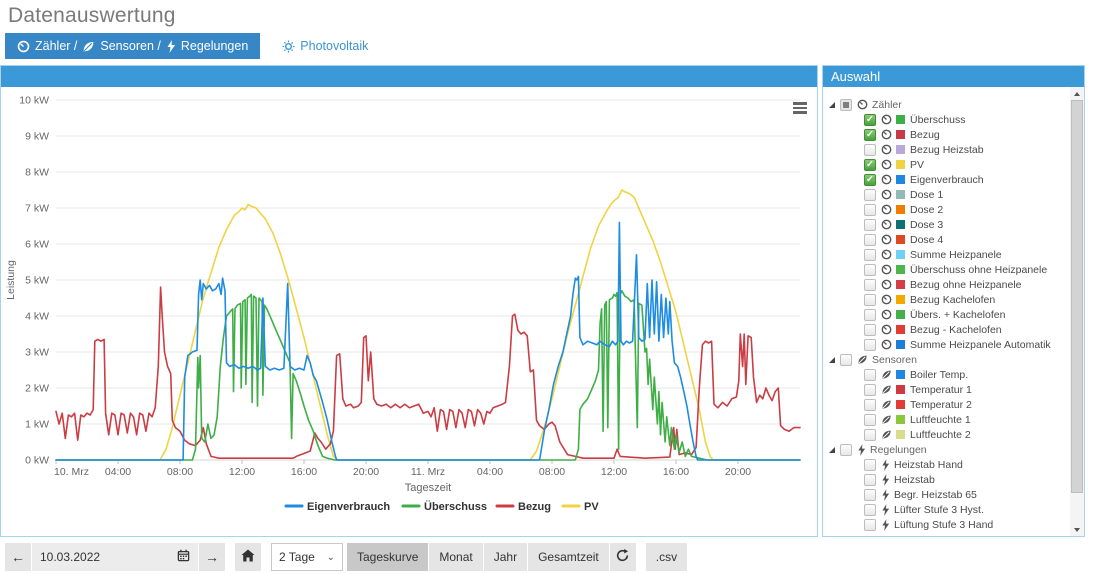 This screenshot has width=1100, height=574. I want to click on scroll-up-button, so click(1077, 93).